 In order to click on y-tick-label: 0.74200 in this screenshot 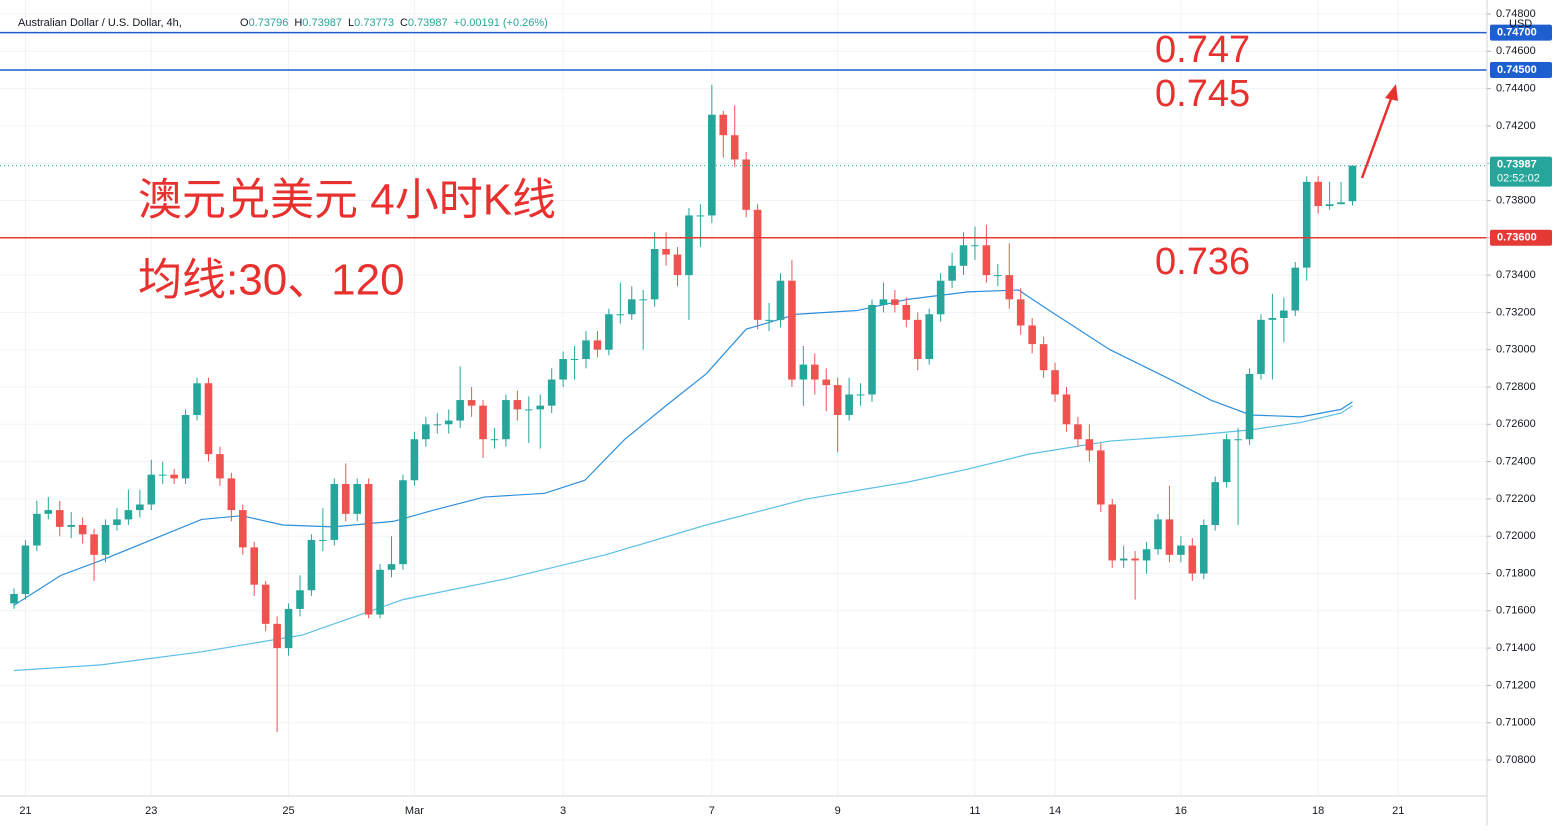, I will do `click(1516, 126)`.